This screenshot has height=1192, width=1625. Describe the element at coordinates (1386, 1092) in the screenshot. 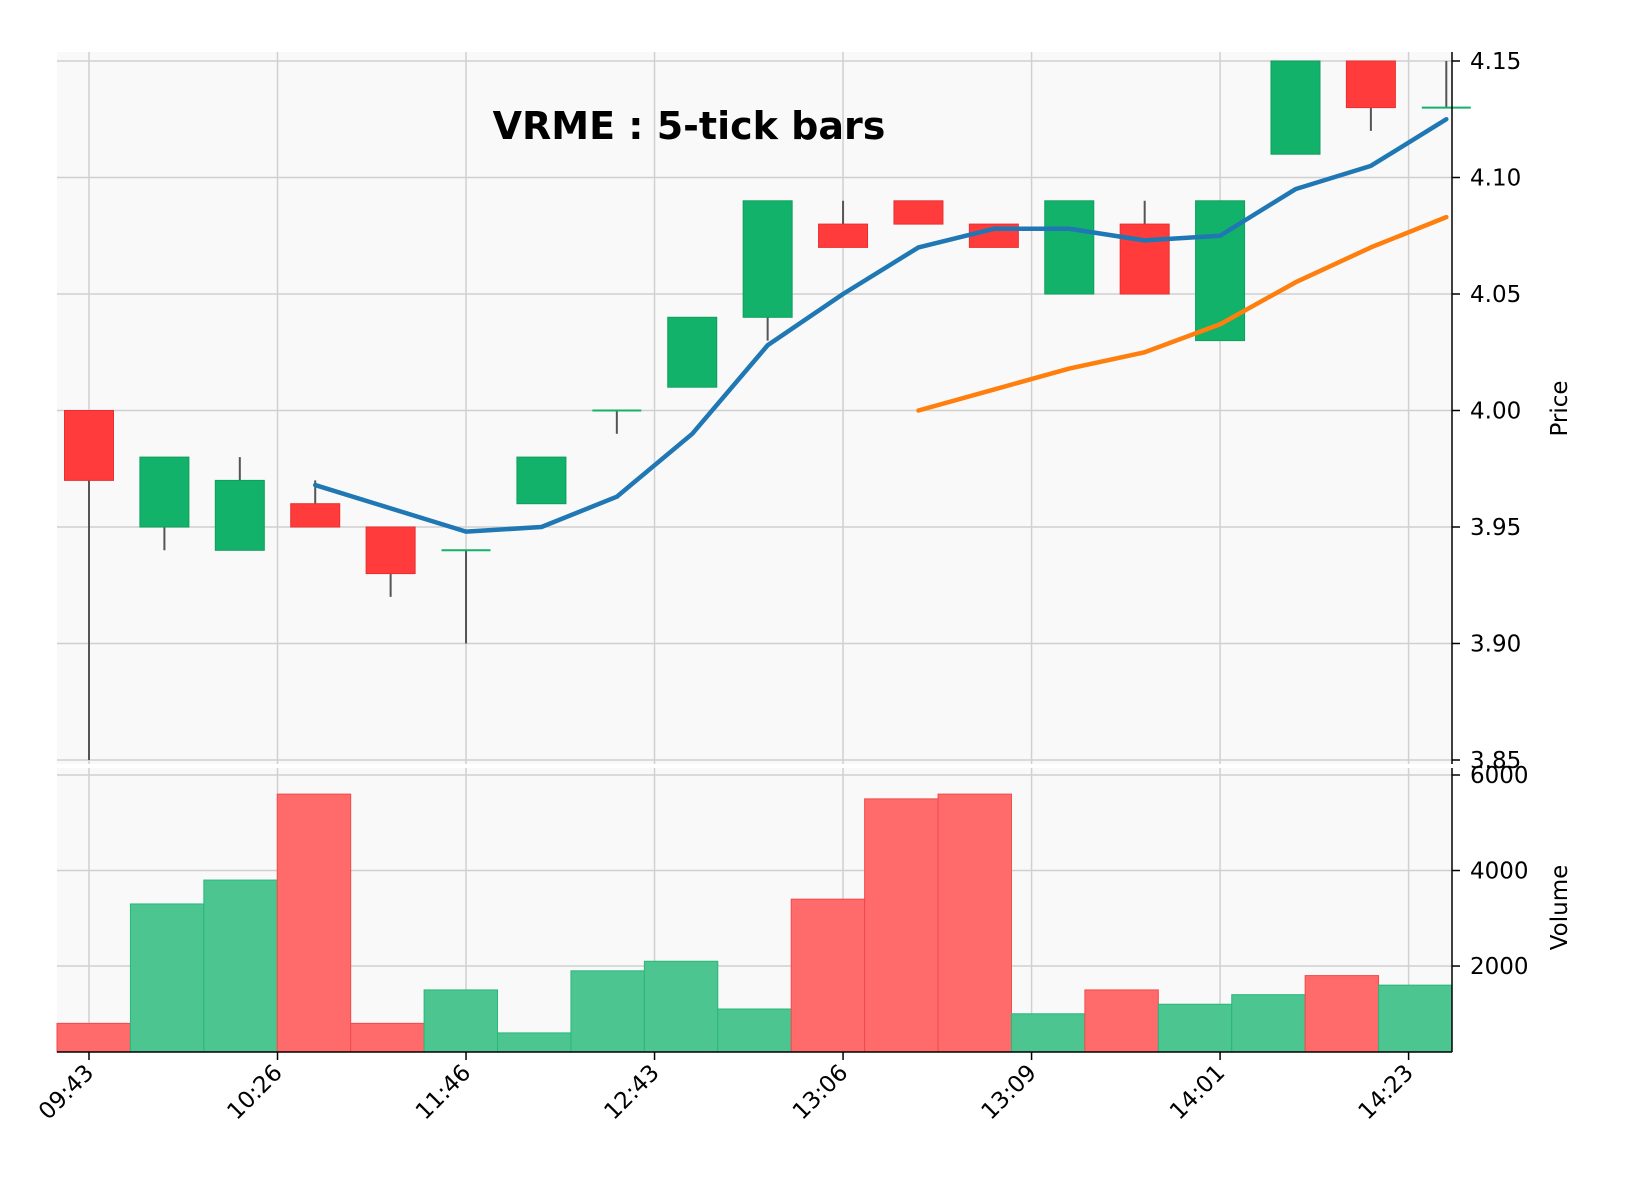

I see `x-tick-label: 14:23` at that location.